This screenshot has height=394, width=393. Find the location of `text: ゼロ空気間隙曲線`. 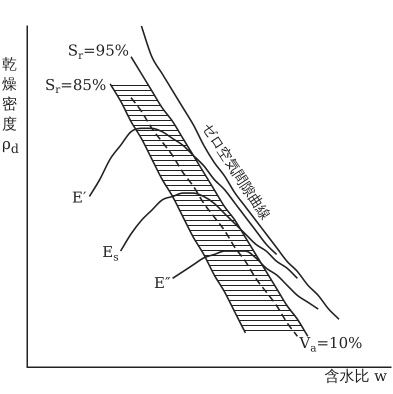

text: ゼロ空気間隙曲線 is located at coordinates (236, 172).